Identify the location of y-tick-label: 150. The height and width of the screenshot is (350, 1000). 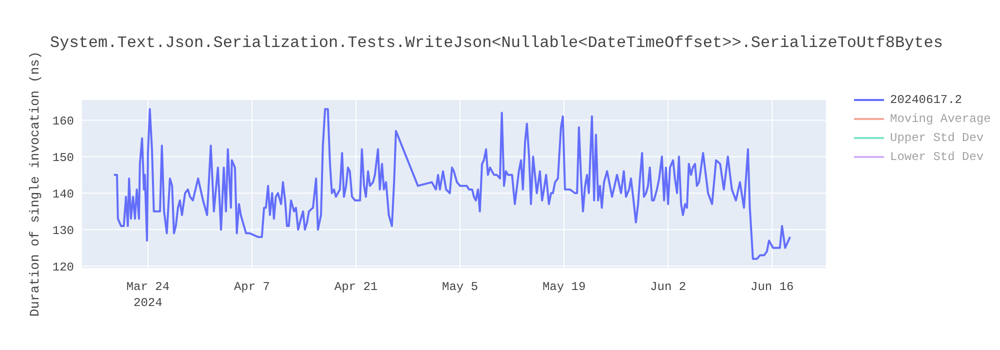
(63, 157).